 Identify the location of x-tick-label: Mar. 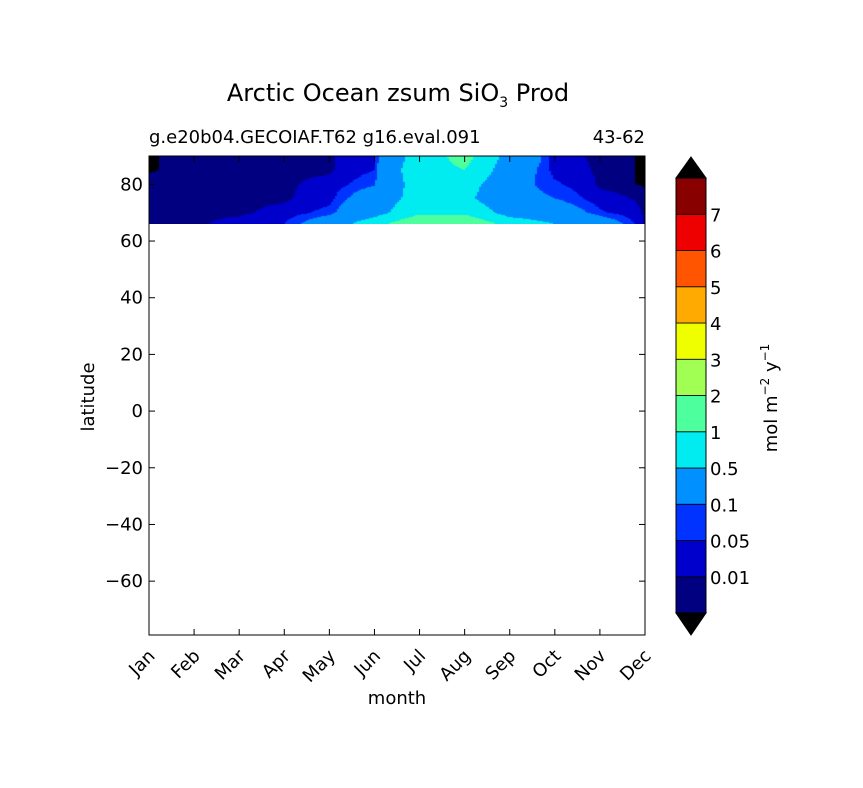
(230, 664).